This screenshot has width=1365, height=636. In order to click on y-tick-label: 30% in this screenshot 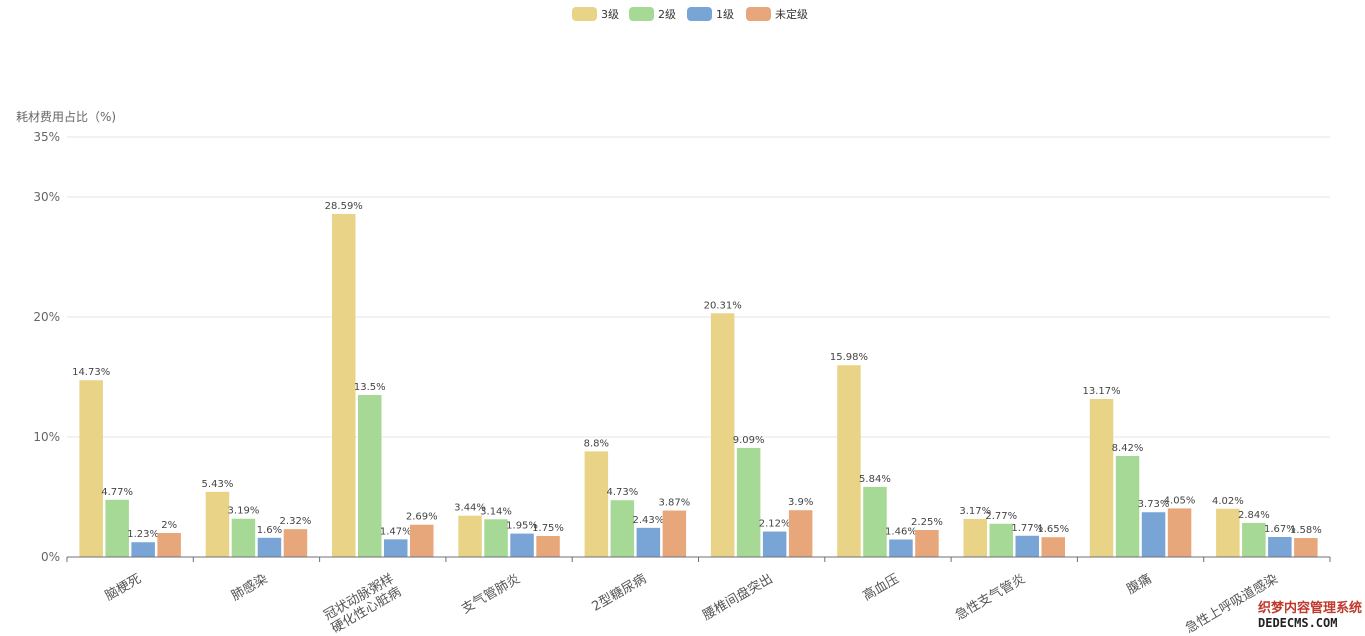, I will do `click(46, 197)`.